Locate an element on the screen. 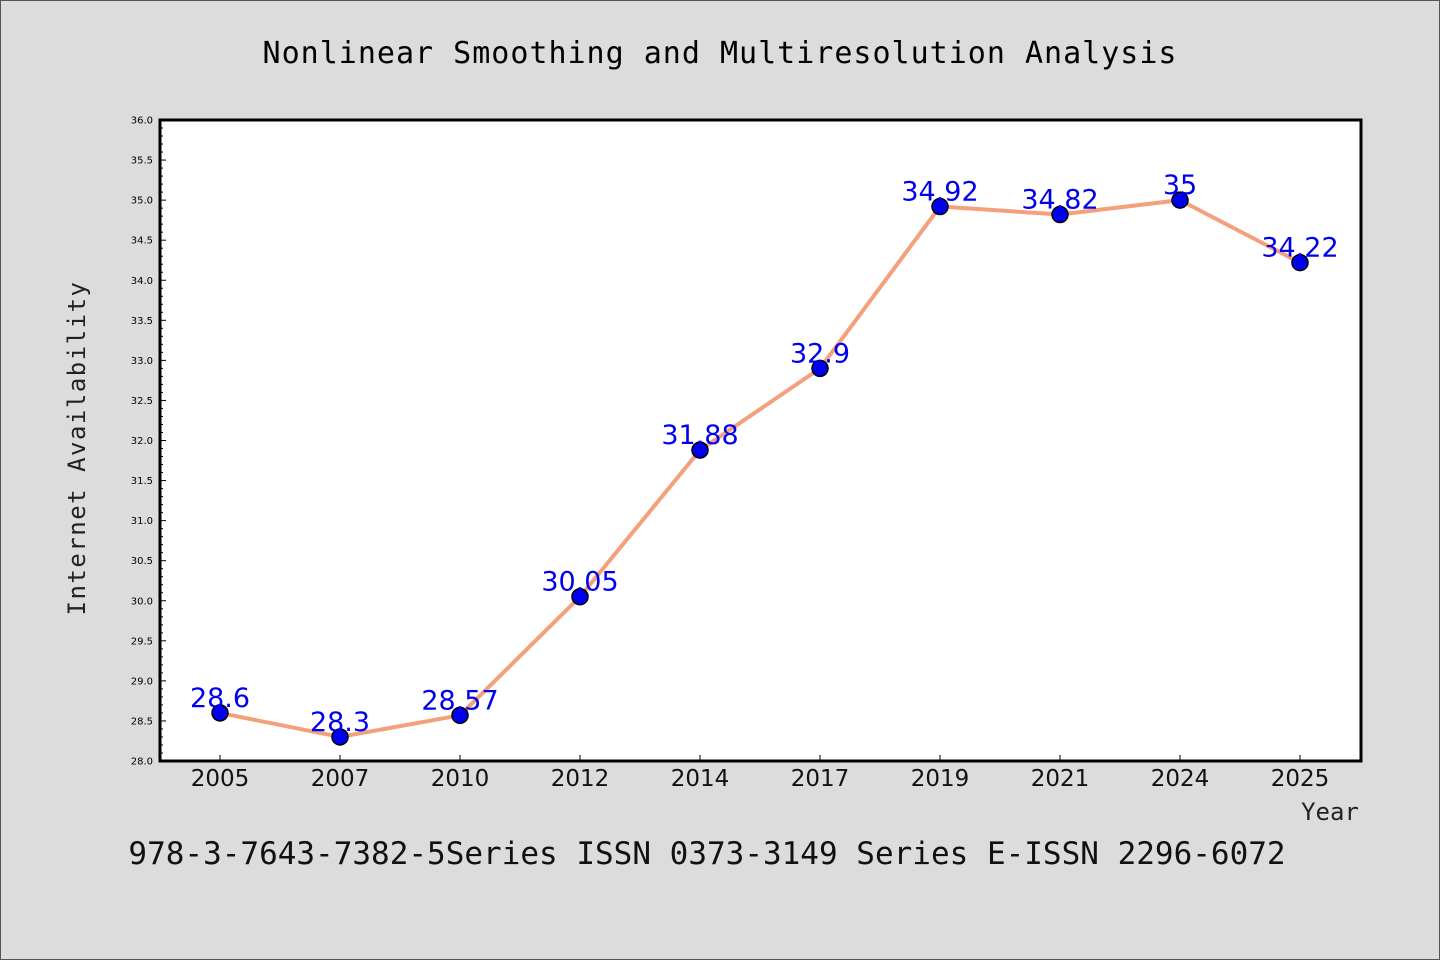  y-tick-label: 28.5 is located at coordinates (142, 721).